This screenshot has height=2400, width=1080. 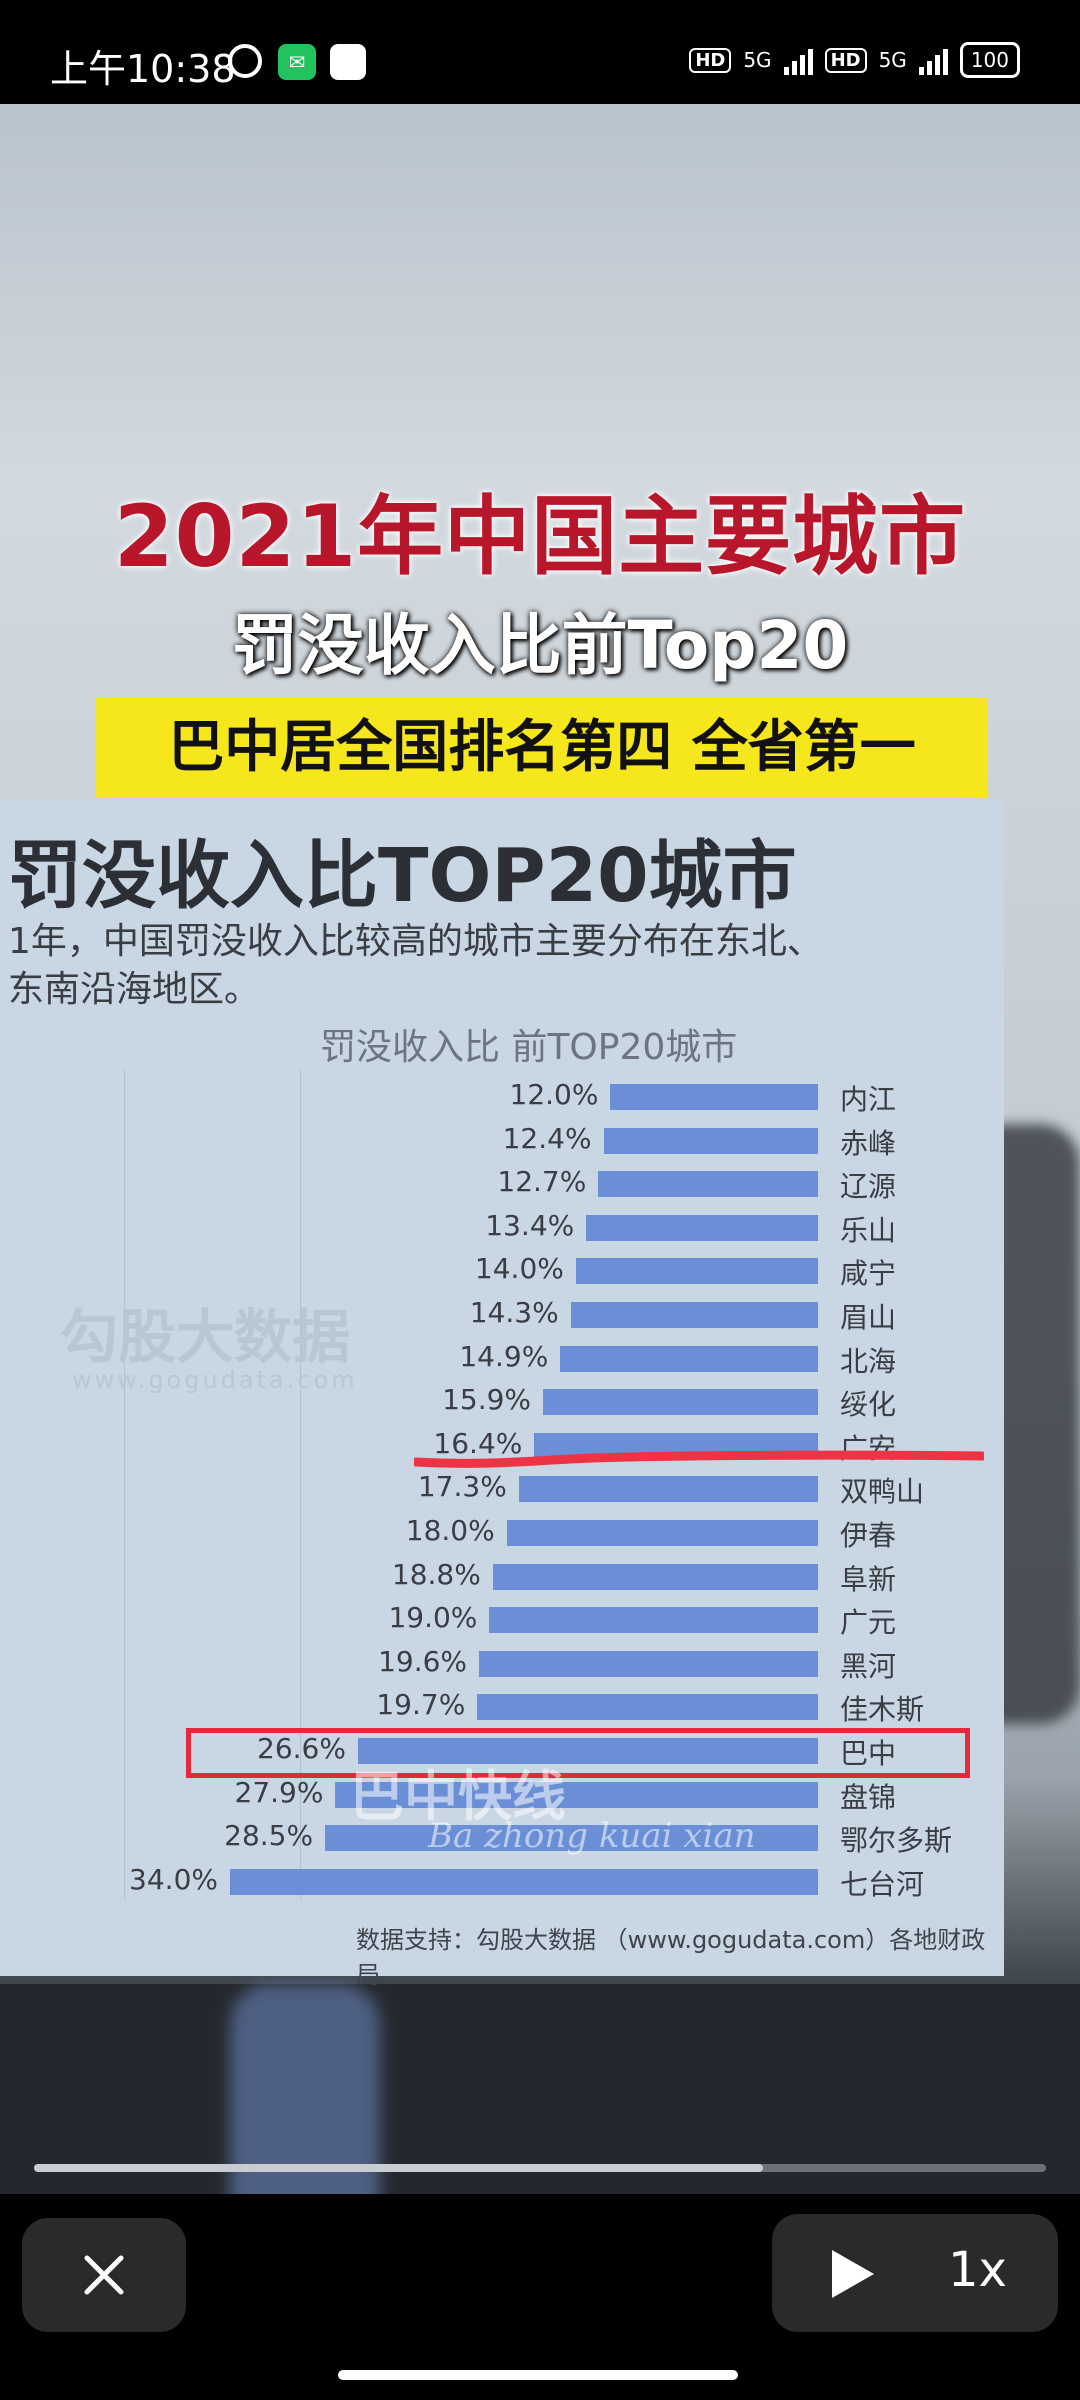 What do you see at coordinates (798, 60) in the screenshot?
I see `signal-icon` at bounding box center [798, 60].